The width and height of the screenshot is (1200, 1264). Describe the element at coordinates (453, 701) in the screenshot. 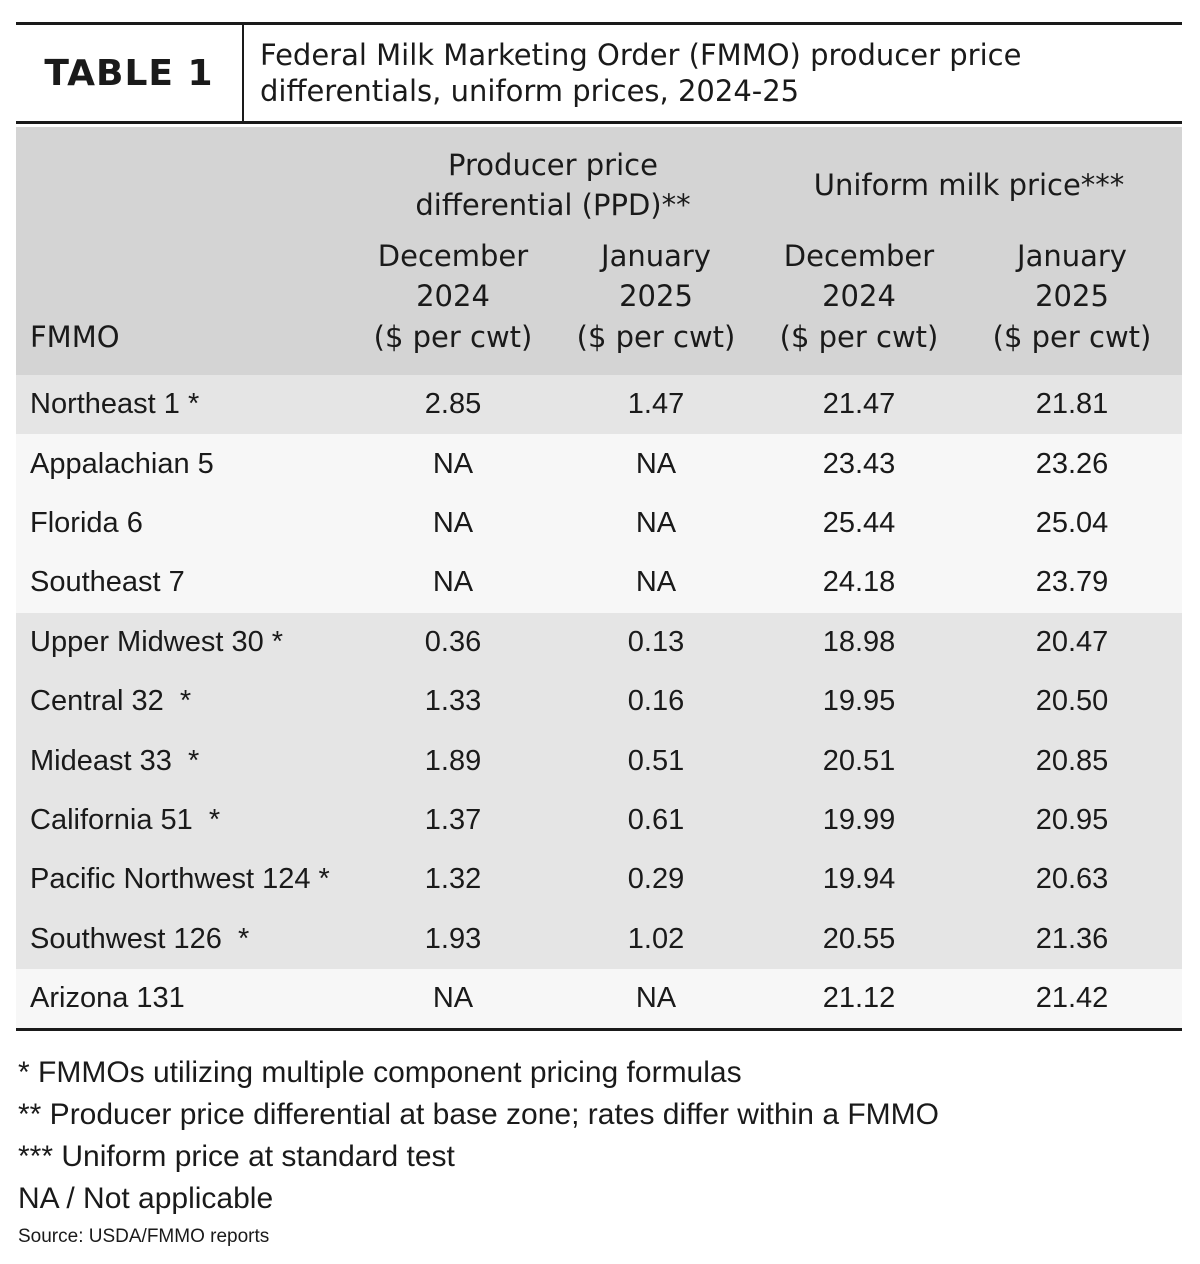

I see `cell-ppd-dec: 1.33` at that location.